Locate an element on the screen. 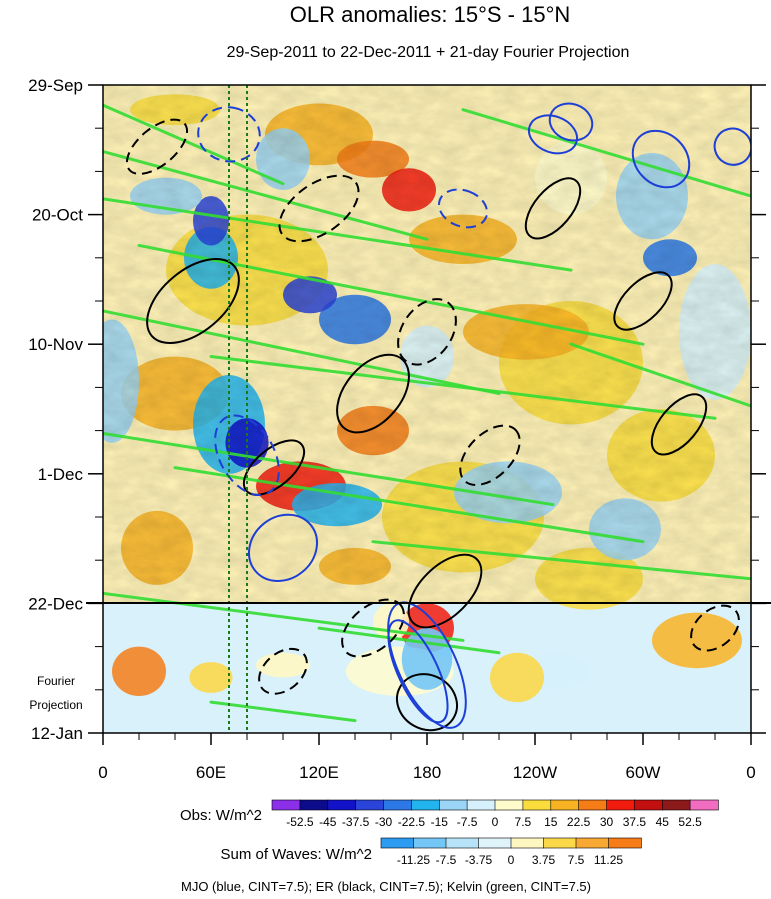  colorbar-level-label: -45 is located at coordinates (328, 822).